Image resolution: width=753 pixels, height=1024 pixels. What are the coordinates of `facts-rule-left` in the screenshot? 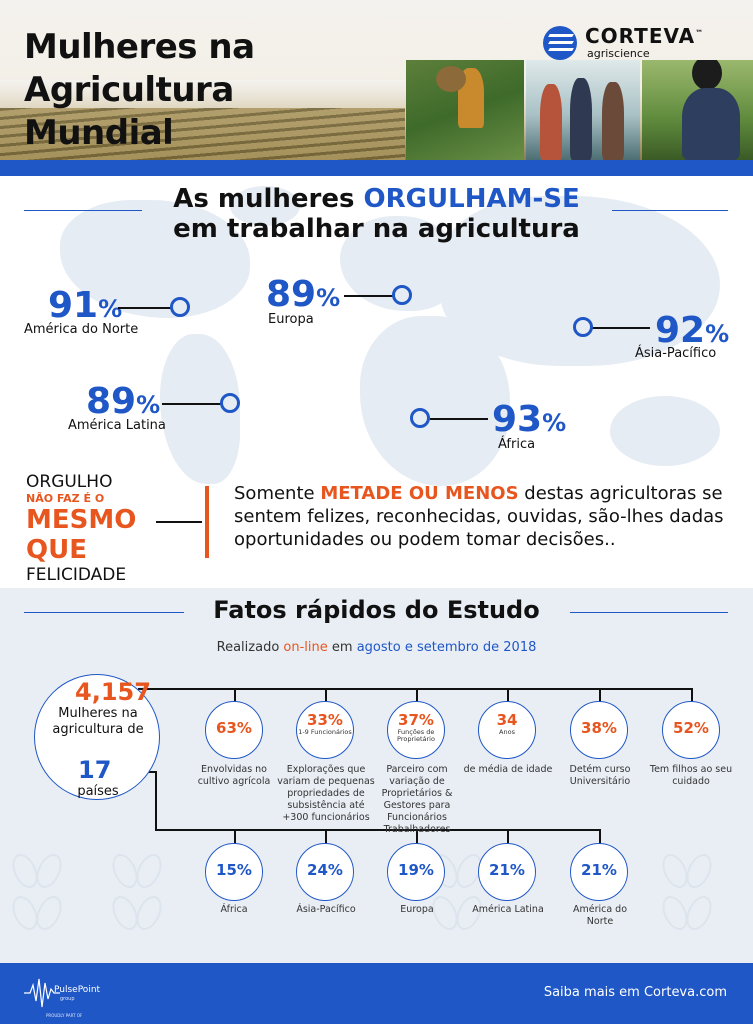 It's located at (104, 612).